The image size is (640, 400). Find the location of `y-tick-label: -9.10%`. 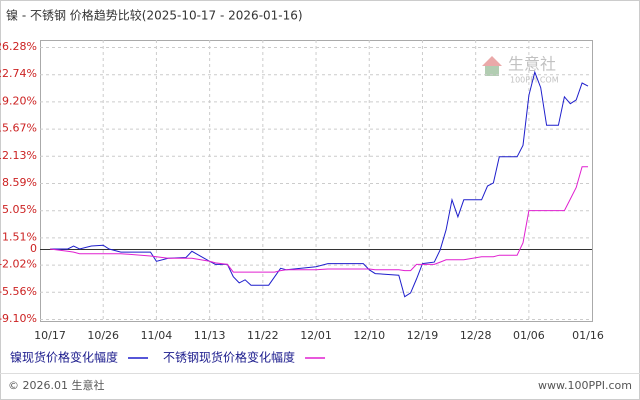

y-tick-label: -9.10% is located at coordinates (18, 318).